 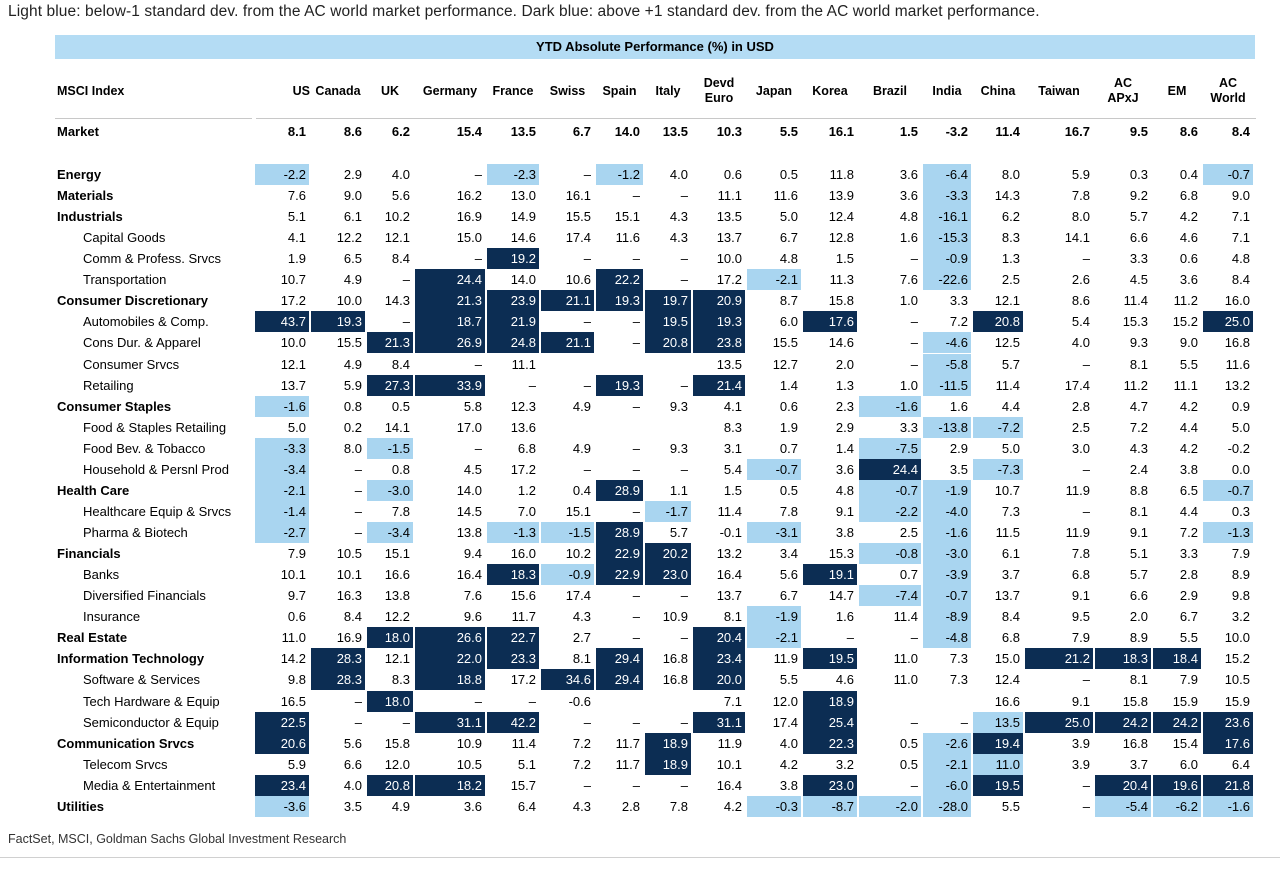 What do you see at coordinates (92, 638) in the screenshot?
I see `row-label: Real Estate` at bounding box center [92, 638].